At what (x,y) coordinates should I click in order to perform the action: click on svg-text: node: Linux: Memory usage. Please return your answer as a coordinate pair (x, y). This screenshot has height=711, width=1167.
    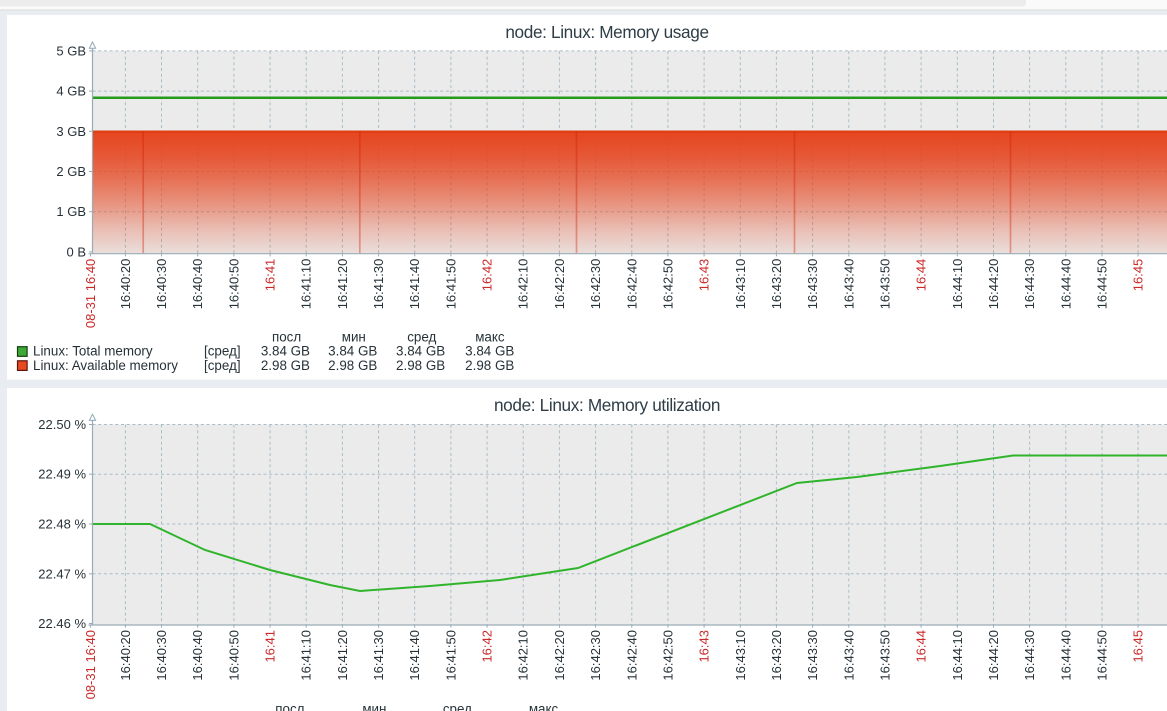
    Looking at the image, I should click on (606, 32).